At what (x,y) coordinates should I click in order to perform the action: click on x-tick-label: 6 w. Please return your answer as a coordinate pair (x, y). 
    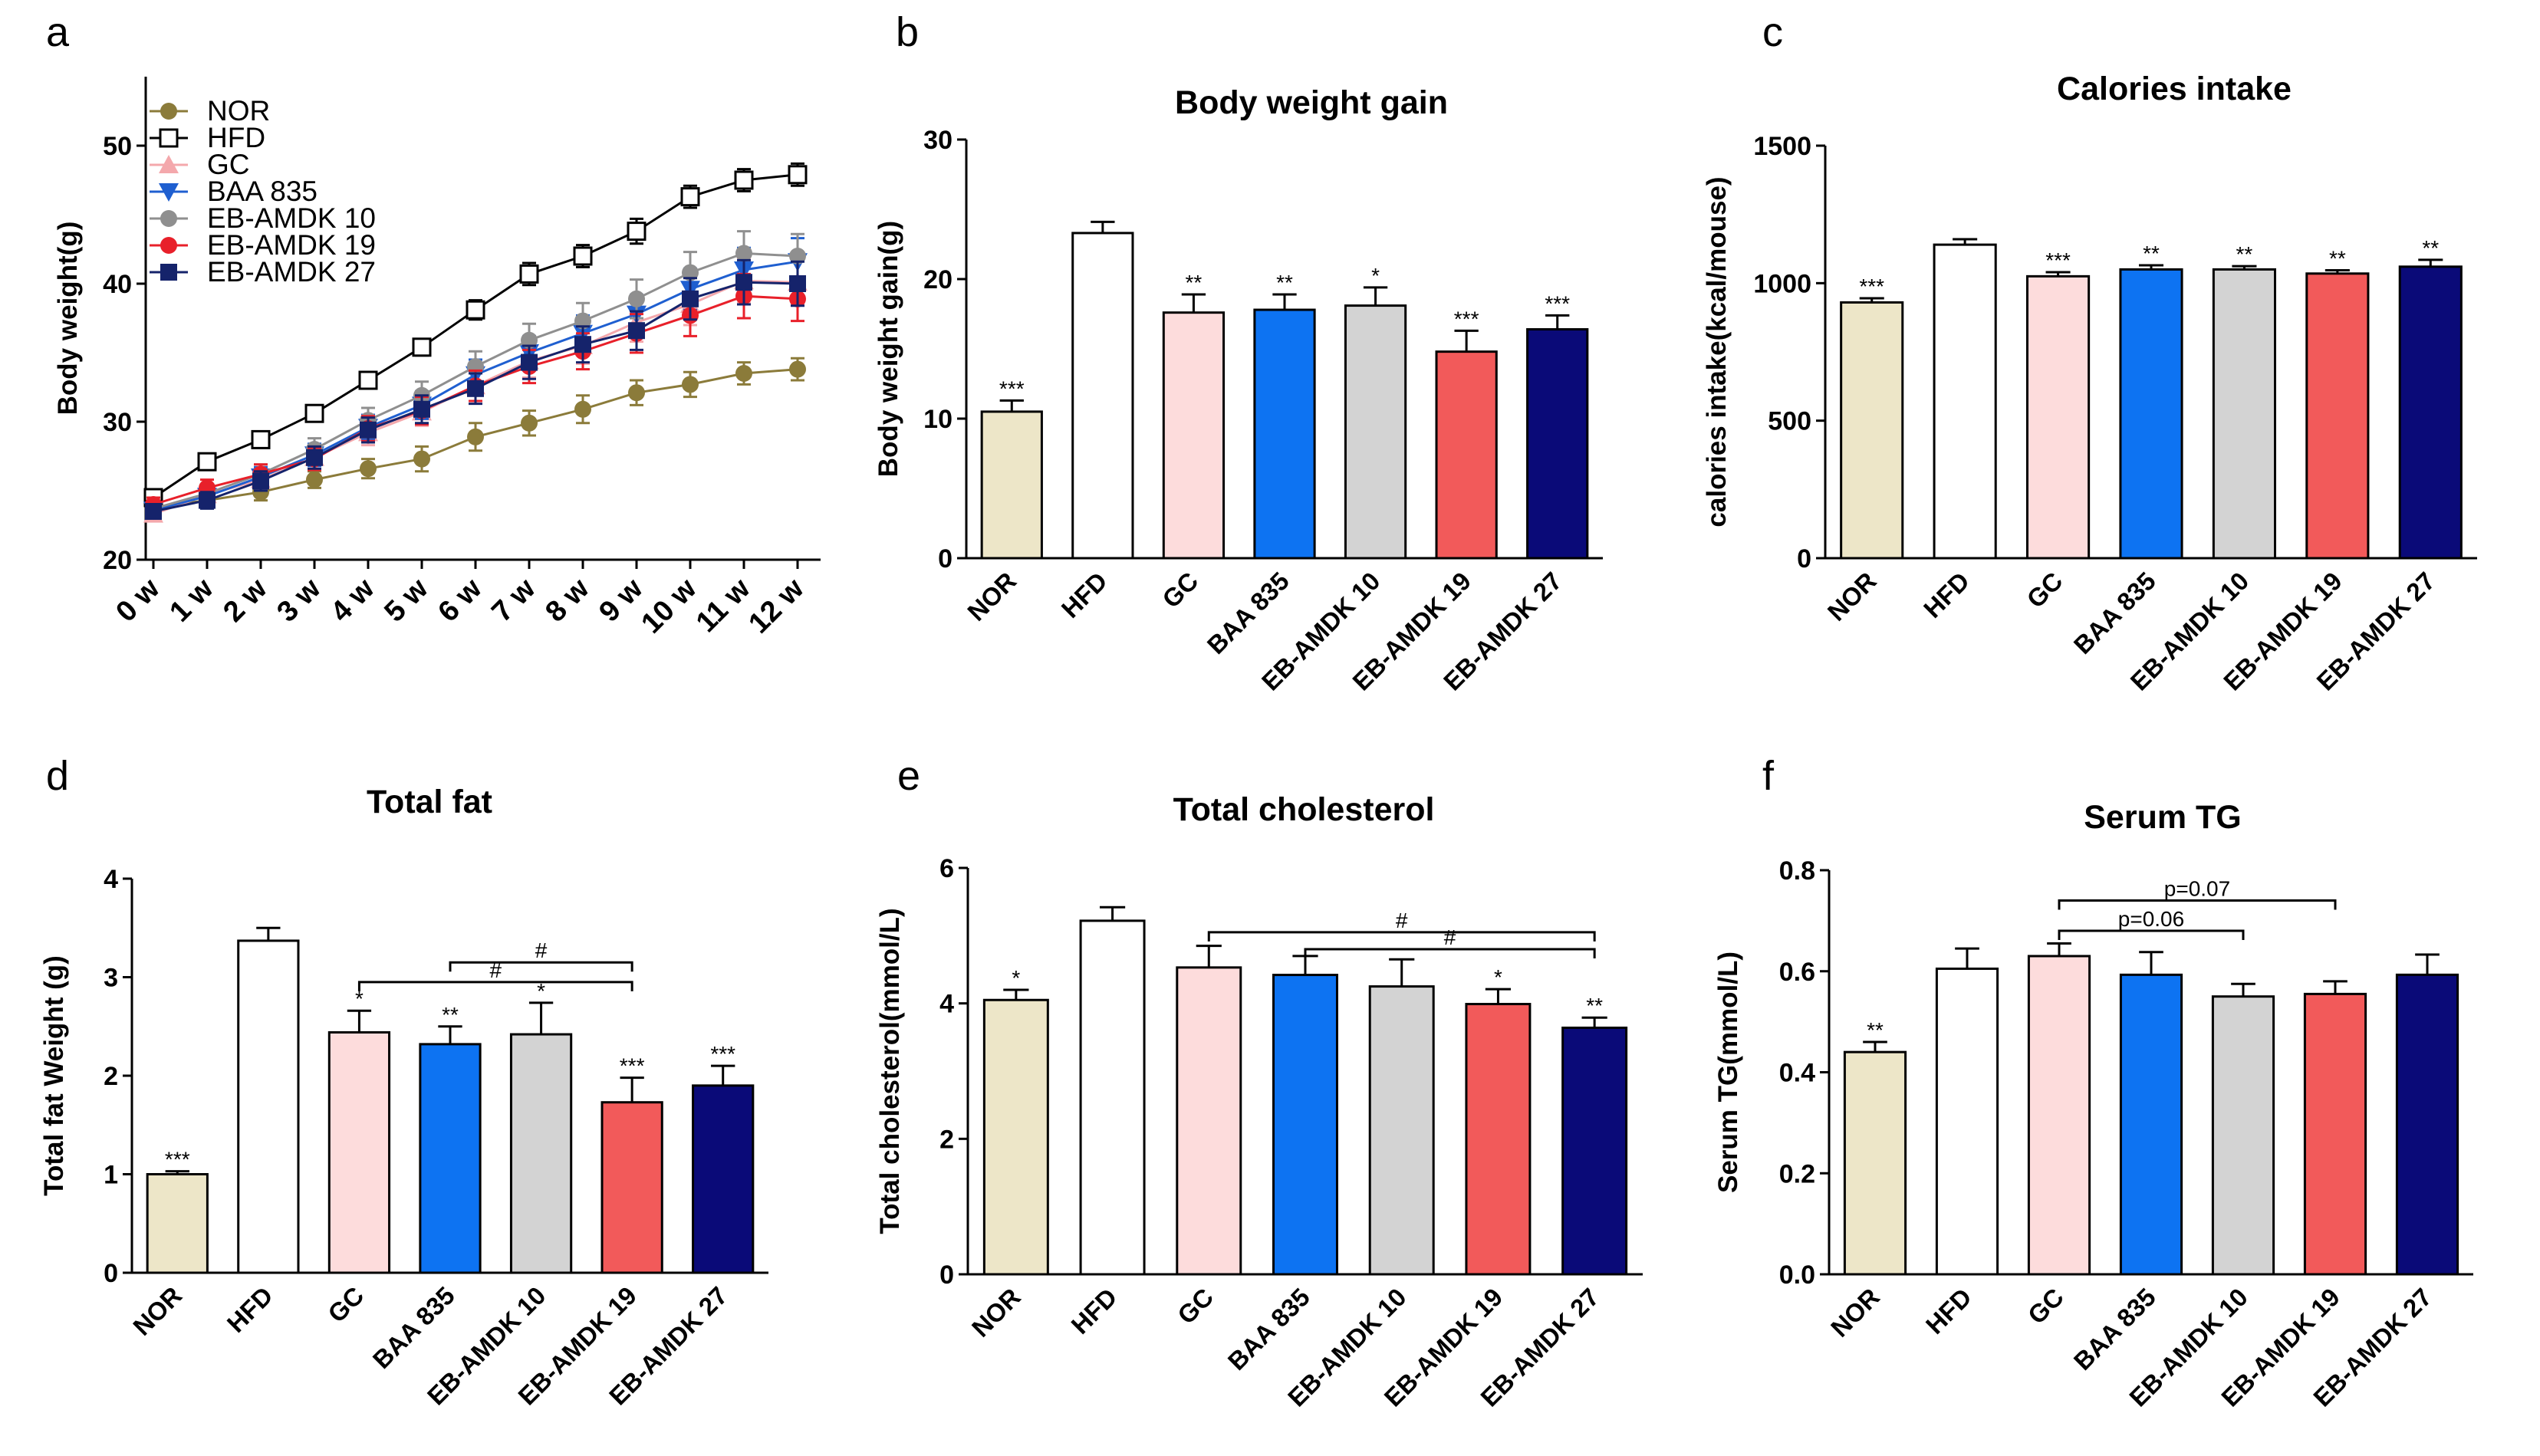
    Looking at the image, I should click on (460, 600).